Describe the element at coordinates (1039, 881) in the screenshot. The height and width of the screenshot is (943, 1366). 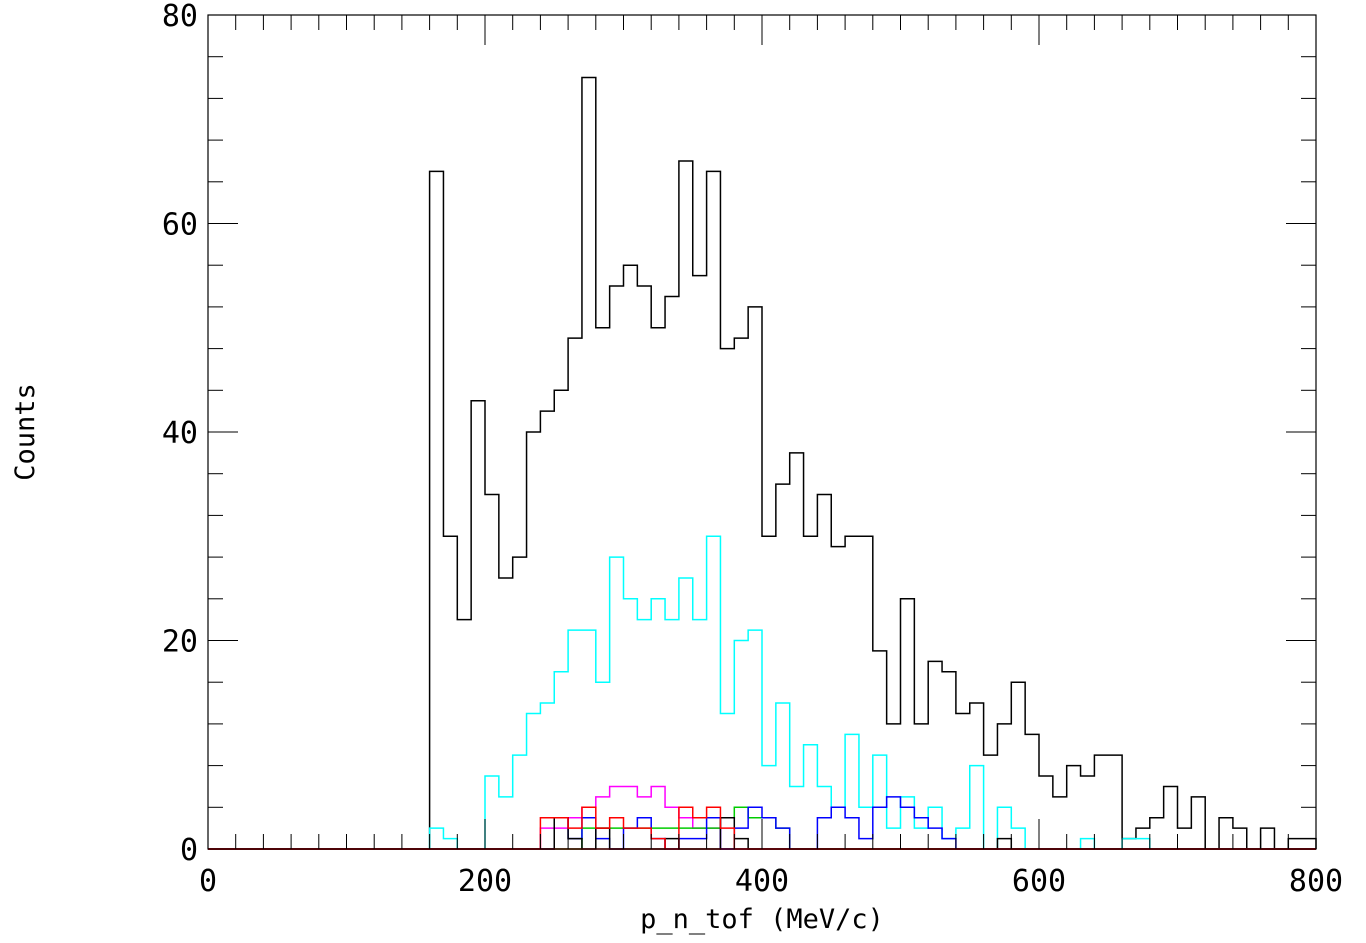
I see `x-tick-label: 600` at that location.